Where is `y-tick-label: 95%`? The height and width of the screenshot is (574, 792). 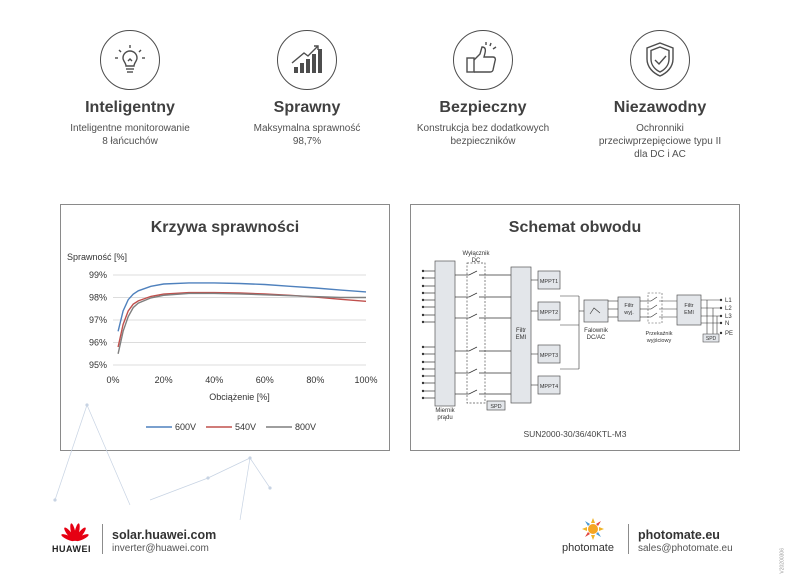
y-tick-label: 95% is located at coordinates (98, 365).